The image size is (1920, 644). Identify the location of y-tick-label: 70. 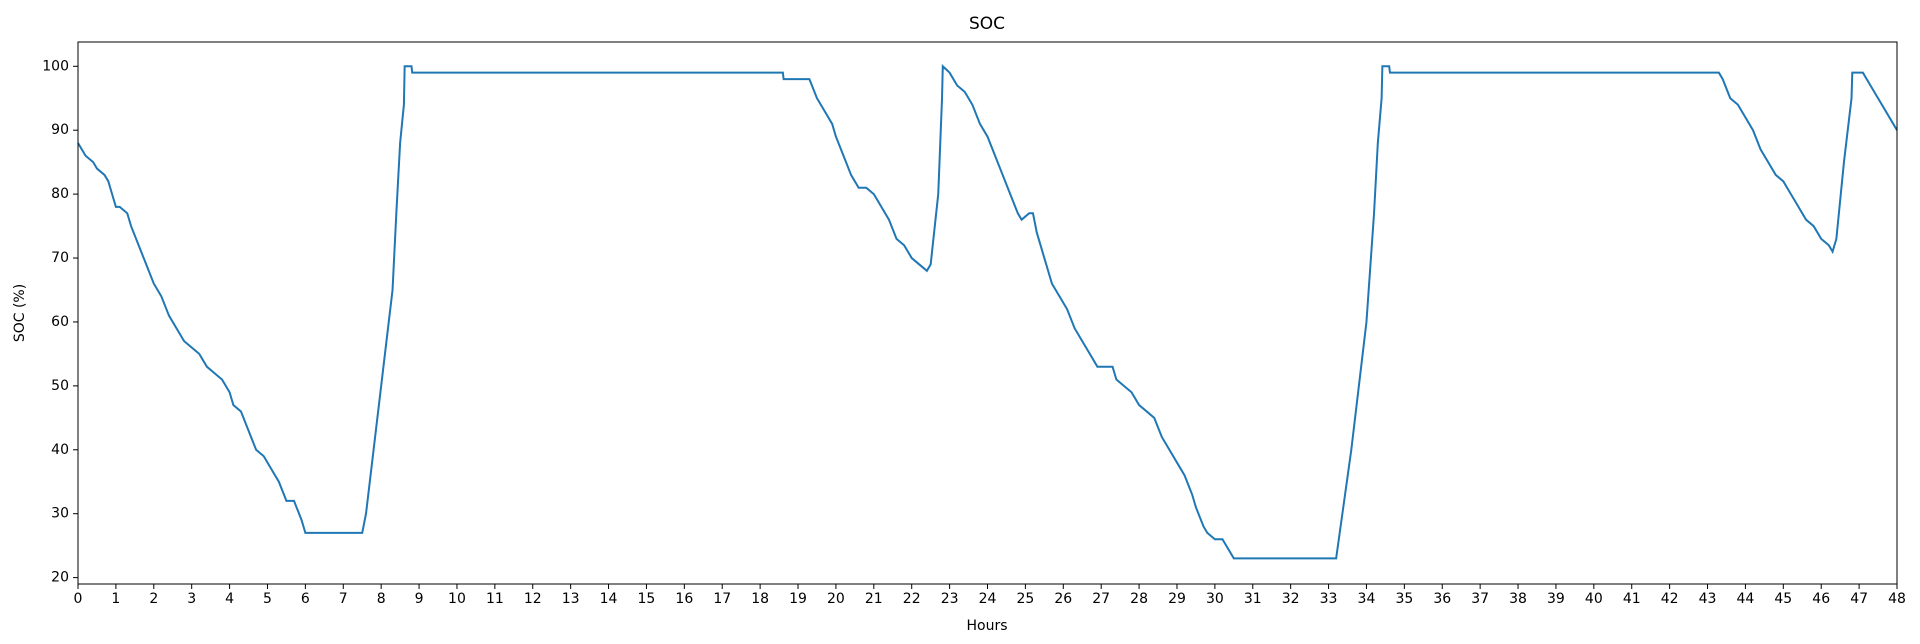
(60, 258).